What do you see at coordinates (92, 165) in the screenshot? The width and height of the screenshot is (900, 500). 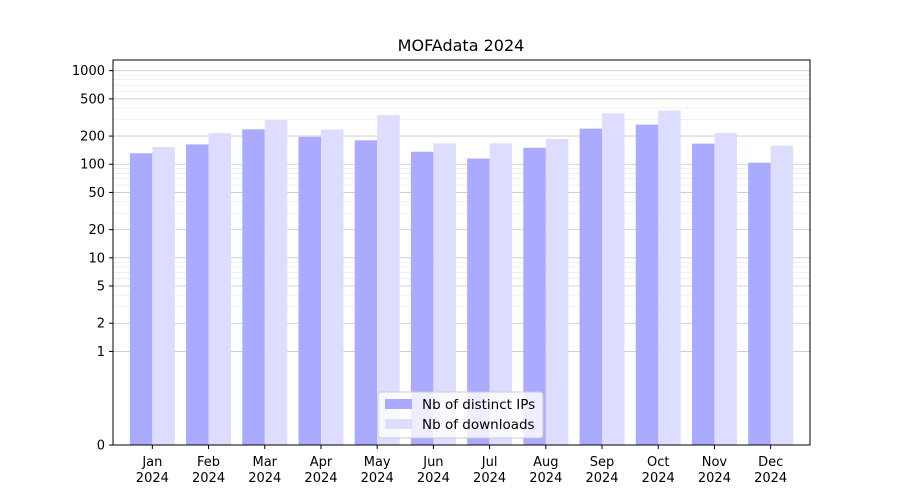 I see `y-tick-label: 100` at bounding box center [92, 165].